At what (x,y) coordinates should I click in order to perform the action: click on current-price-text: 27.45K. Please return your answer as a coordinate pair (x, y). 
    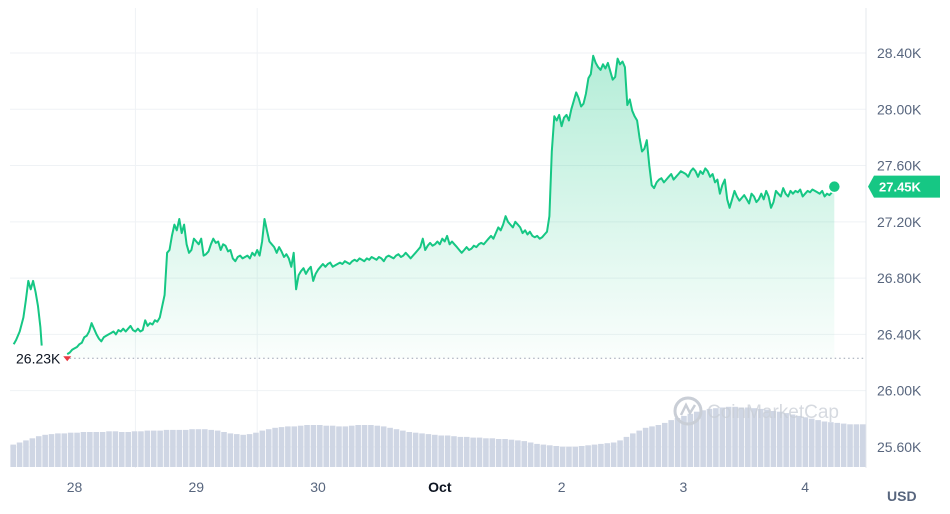
    Looking at the image, I should click on (900, 187).